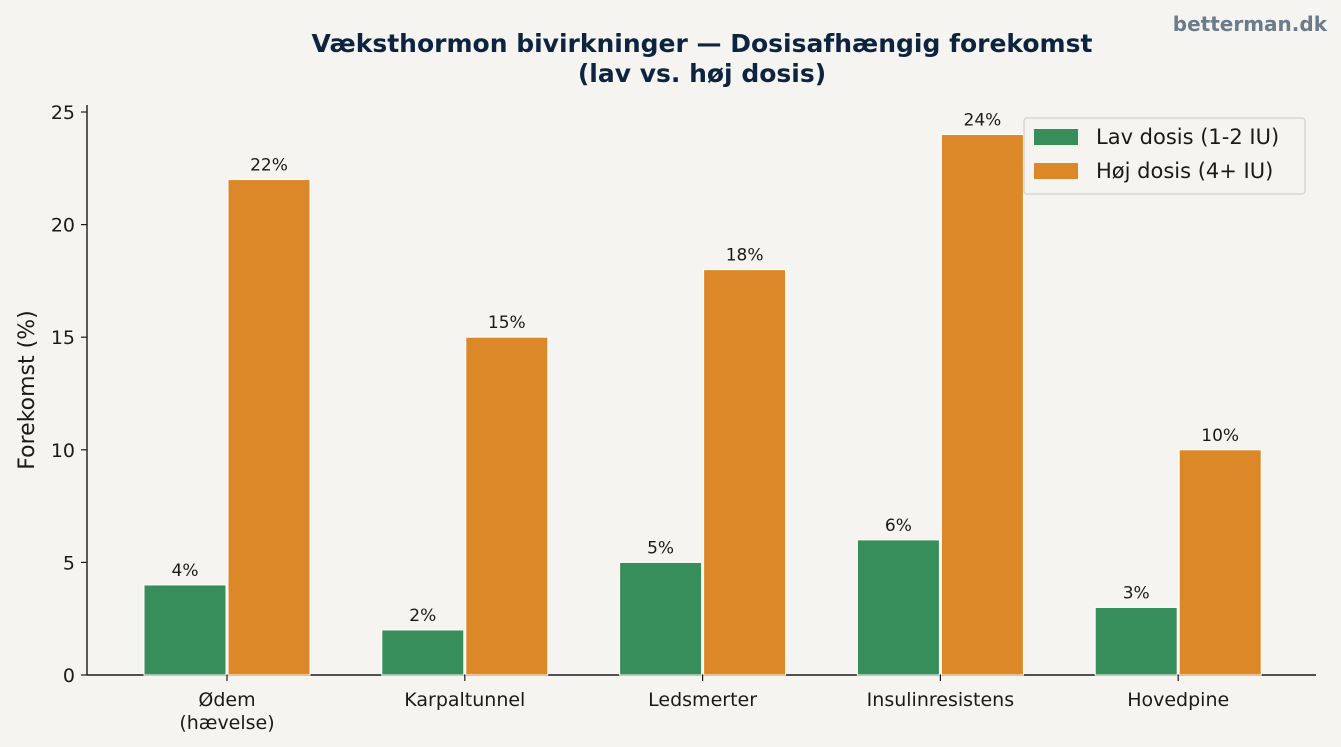 The image size is (1341, 747). Describe the element at coordinates (1187, 137) in the screenshot. I see `legend-label: Lav dosis (1-2 IU)` at that location.